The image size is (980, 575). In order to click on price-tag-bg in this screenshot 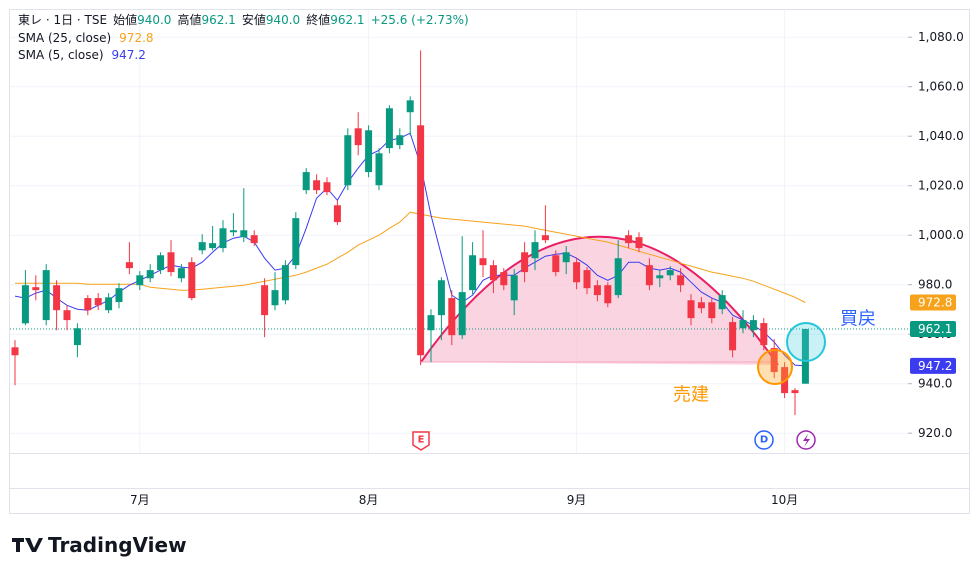, I will do `click(933, 329)`.